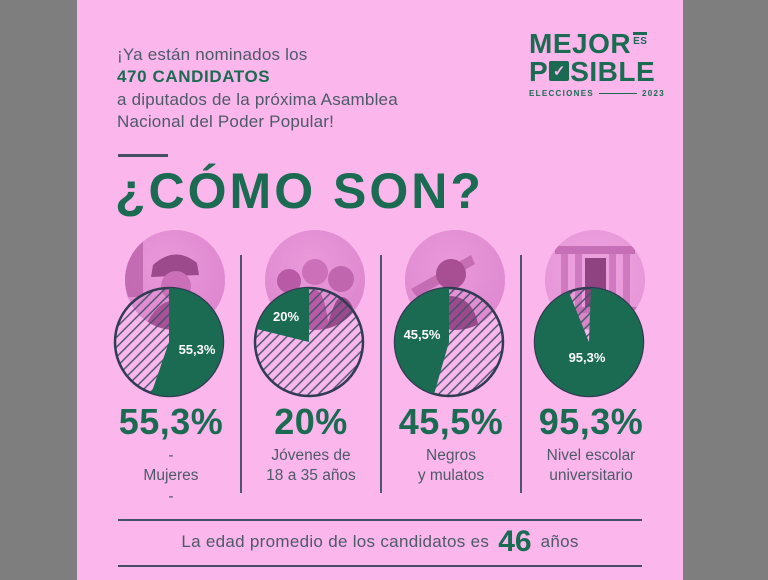  What do you see at coordinates (591, 422) in the screenshot?
I see `stat-value-nivel-universitario: 95,3%` at bounding box center [591, 422].